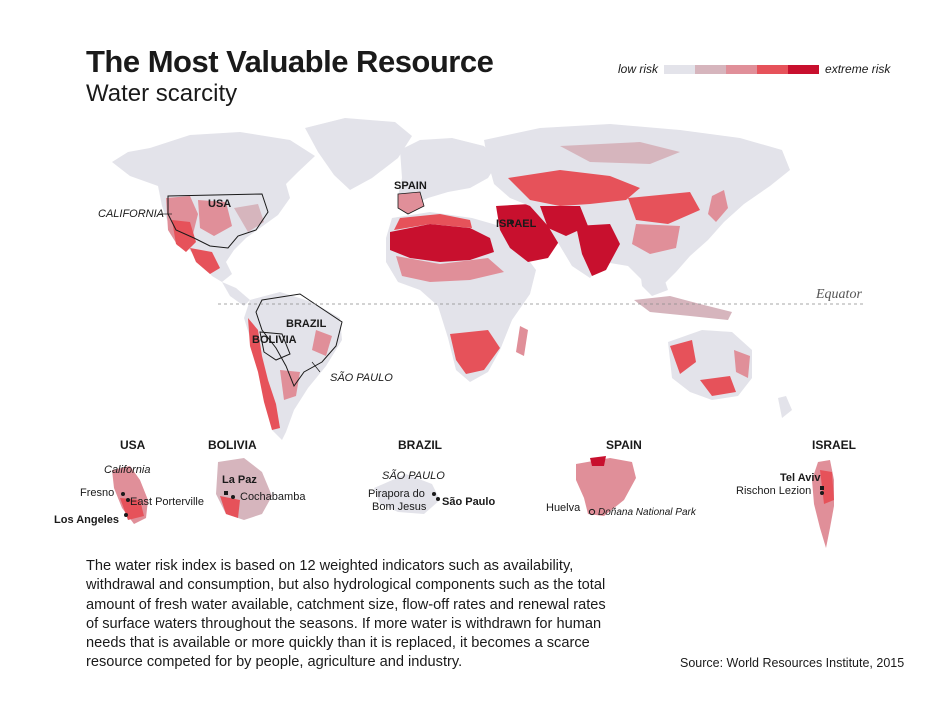 Image resolution: width=950 pixels, height=720 pixels. I want to click on sao-paulo-leader, so click(316, 367).